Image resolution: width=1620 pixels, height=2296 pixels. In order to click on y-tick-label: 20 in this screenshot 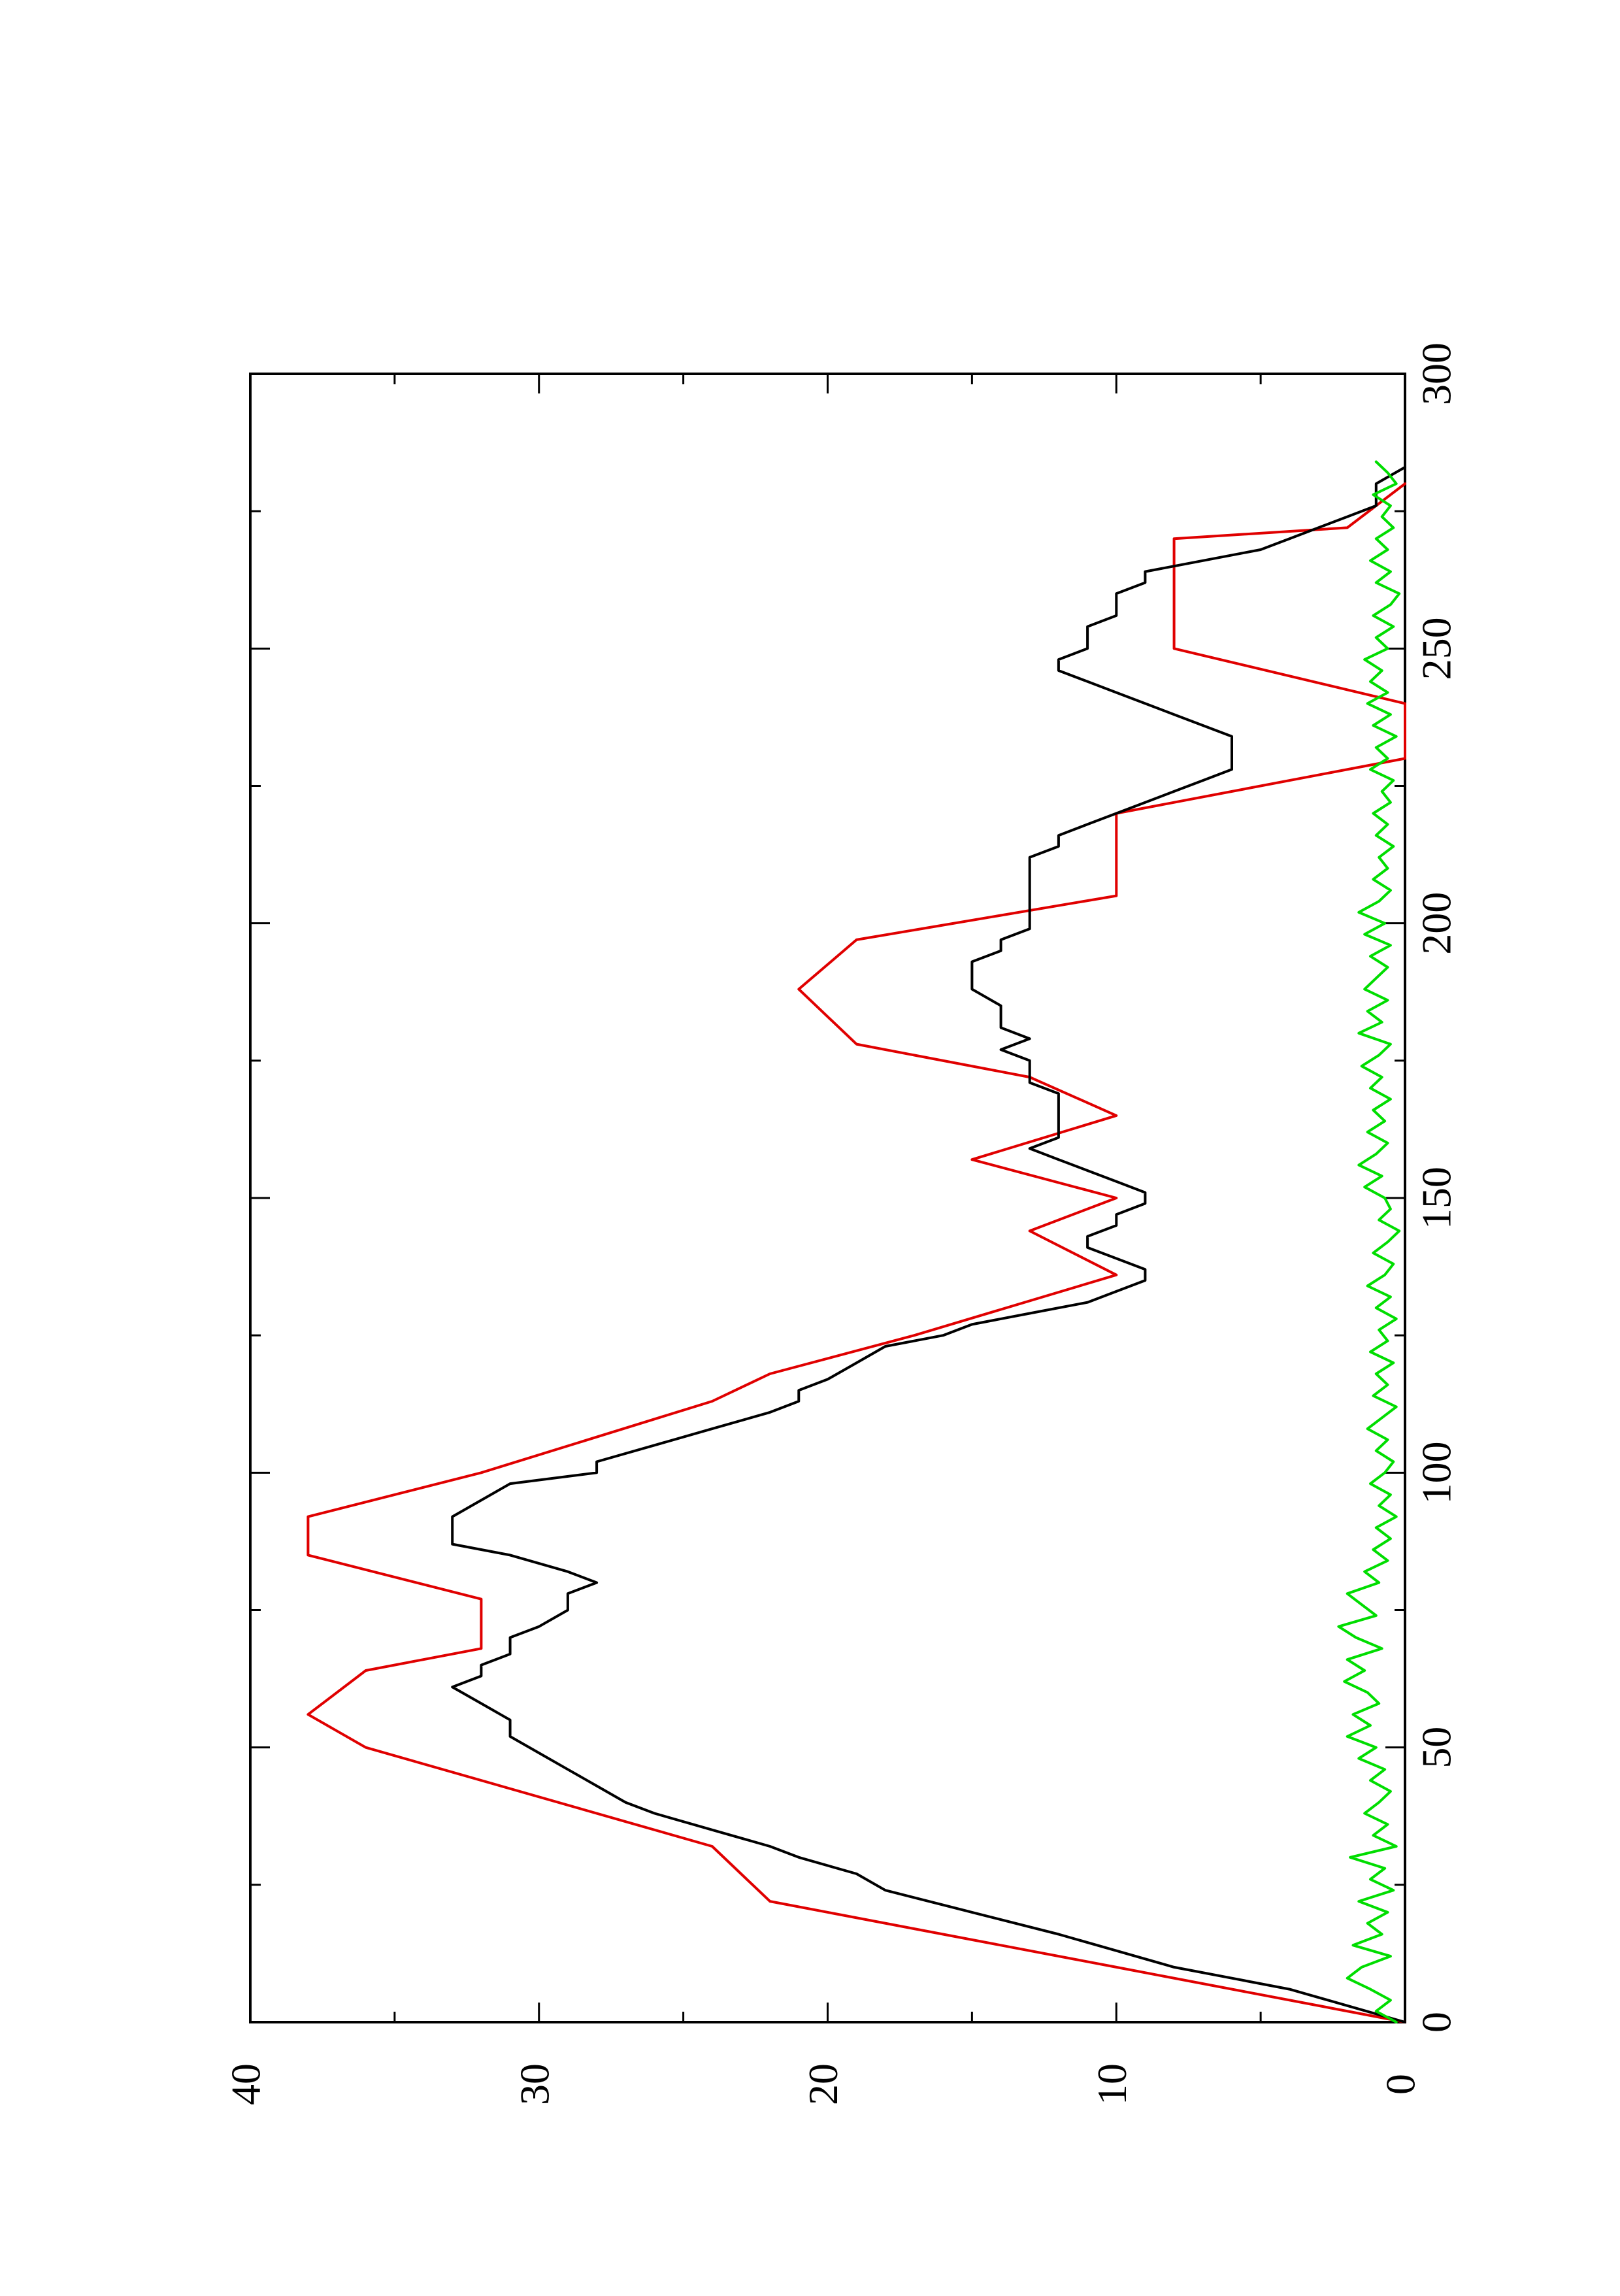, I will do `click(823, 2084)`.